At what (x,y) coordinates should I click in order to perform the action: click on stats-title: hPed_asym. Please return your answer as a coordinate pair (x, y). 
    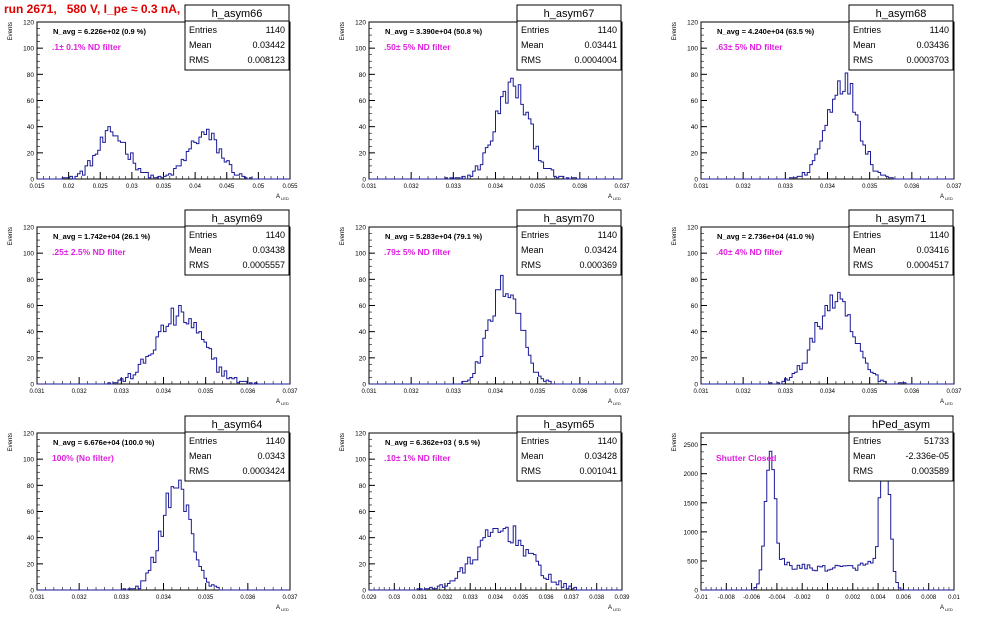
    Looking at the image, I should click on (901, 425).